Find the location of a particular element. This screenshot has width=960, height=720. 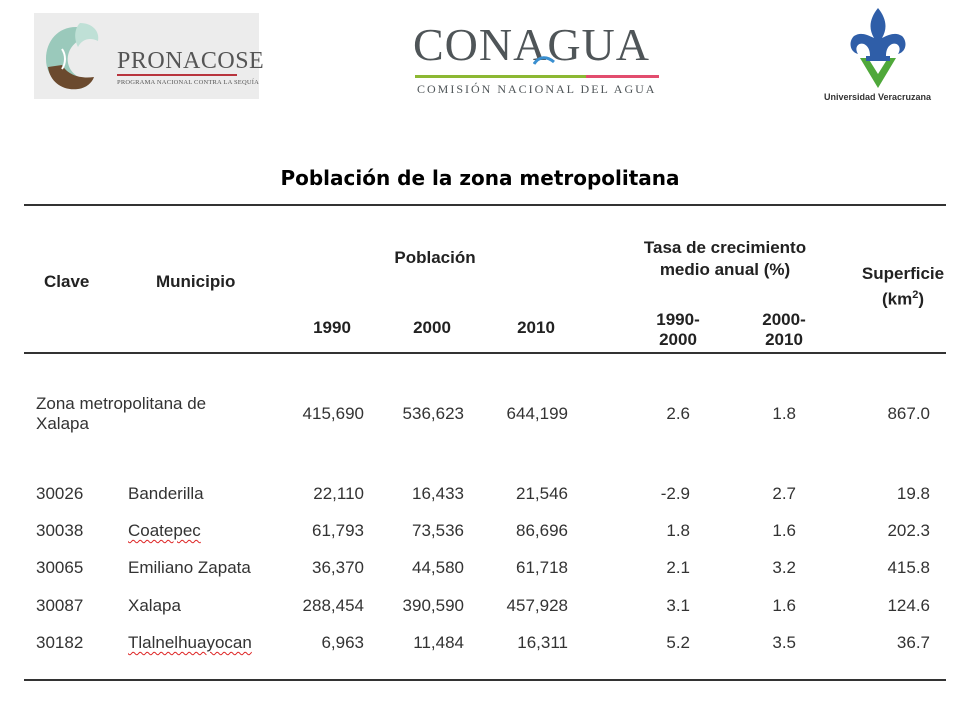

table-top-rule is located at coordinates (485, 205).